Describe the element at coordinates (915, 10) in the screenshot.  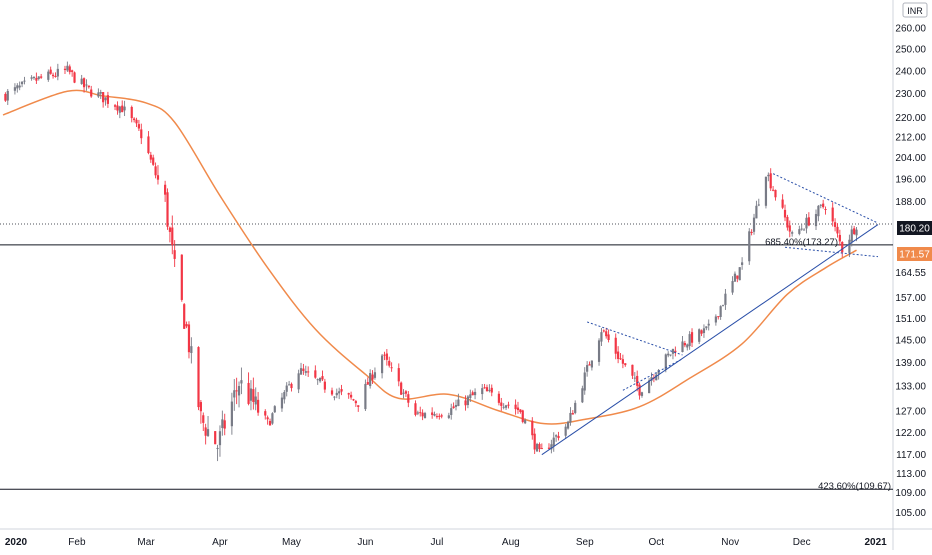
I see `currency-badge: INR` at that location.